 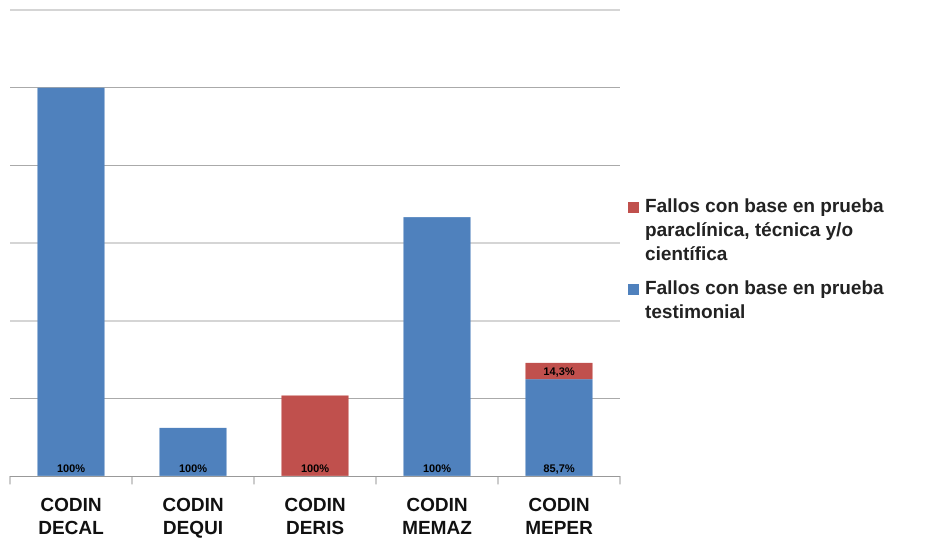 What do you see at coordinates (559, 468) in the screenshot?
I see `annotation: 85,7%` at bounding box center [559, 468].